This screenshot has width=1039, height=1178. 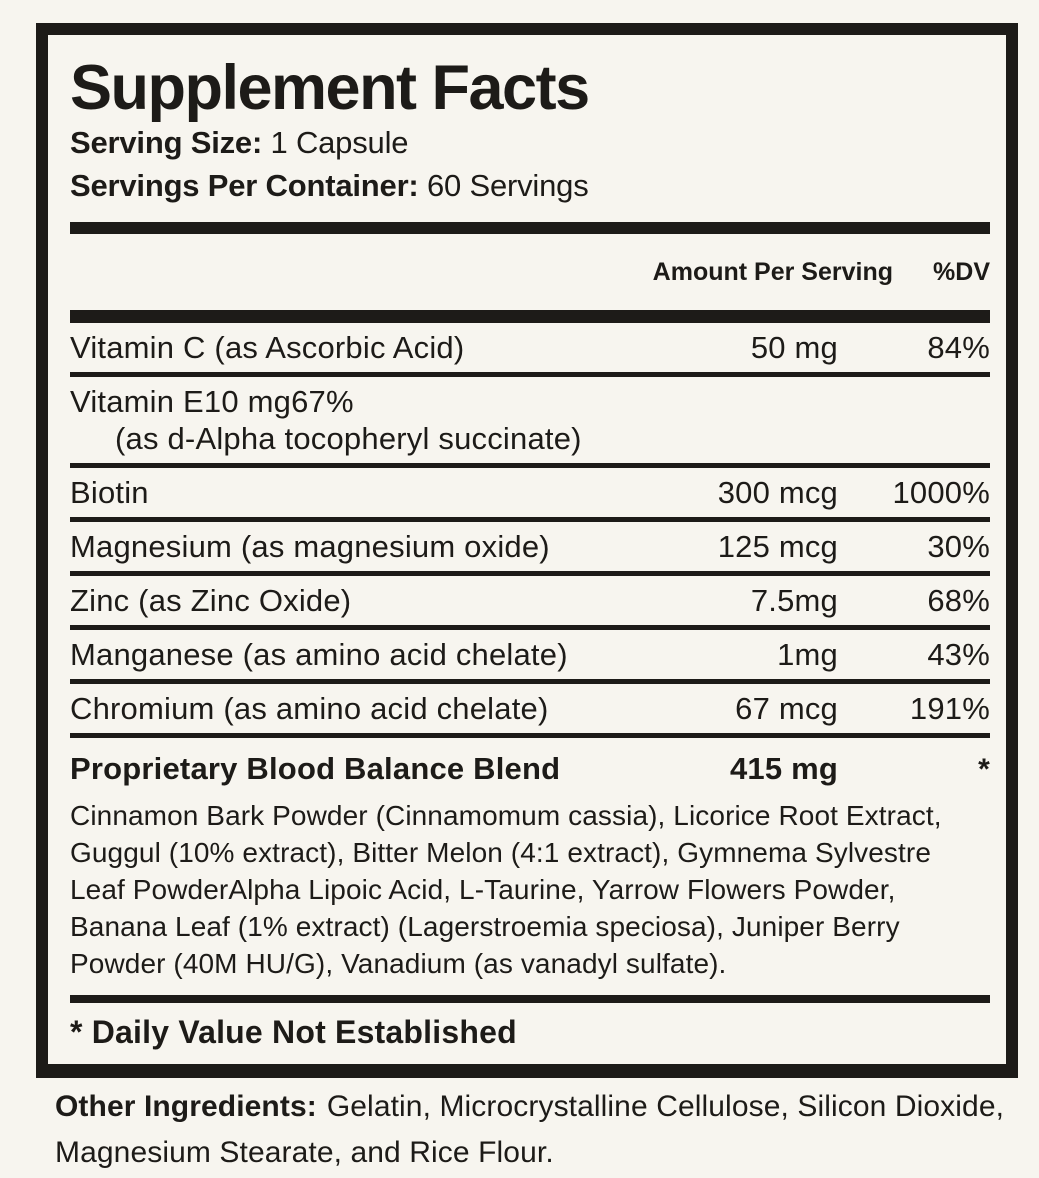 I want to click on separator-bar-header, so click(x=530, y=316).